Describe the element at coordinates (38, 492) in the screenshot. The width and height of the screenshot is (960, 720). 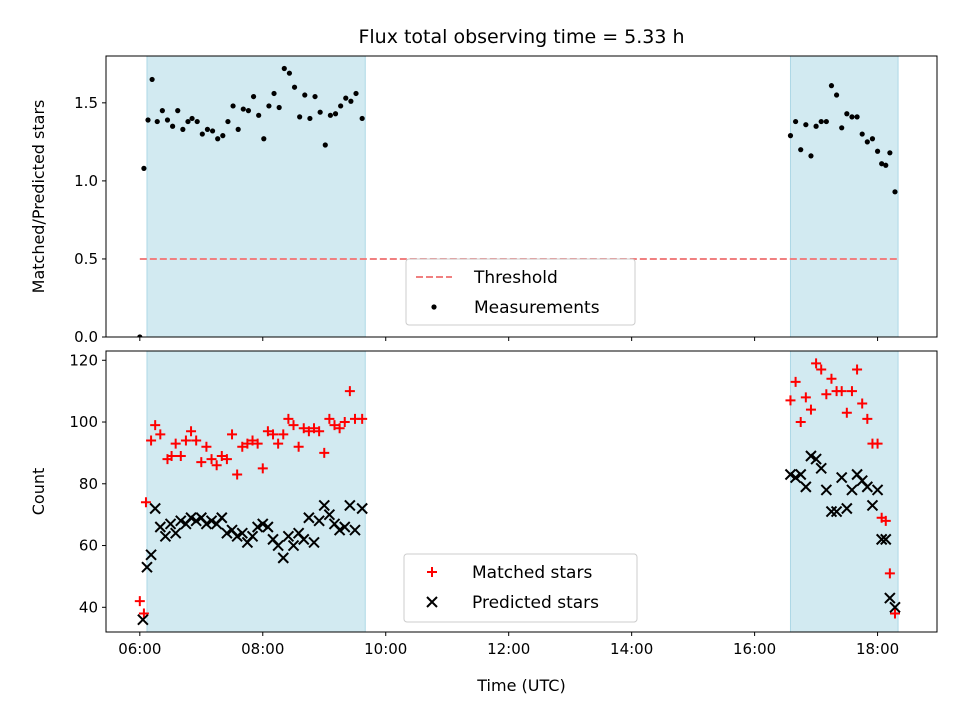
I see `y-axis-label: Count` at that location.